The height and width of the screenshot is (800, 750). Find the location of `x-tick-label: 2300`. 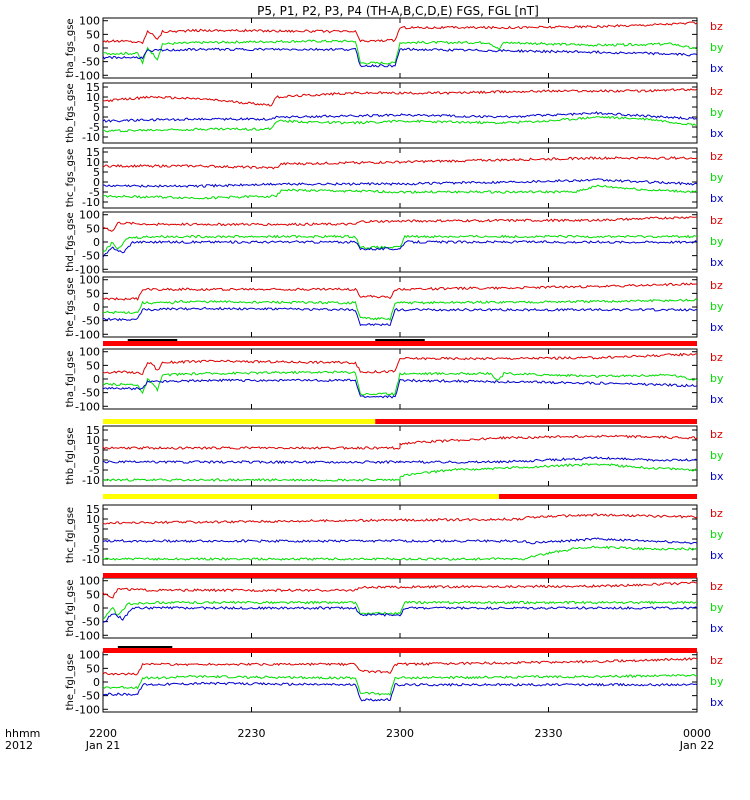

x-tick-label: 2300 is located at coordinates (400, 733).